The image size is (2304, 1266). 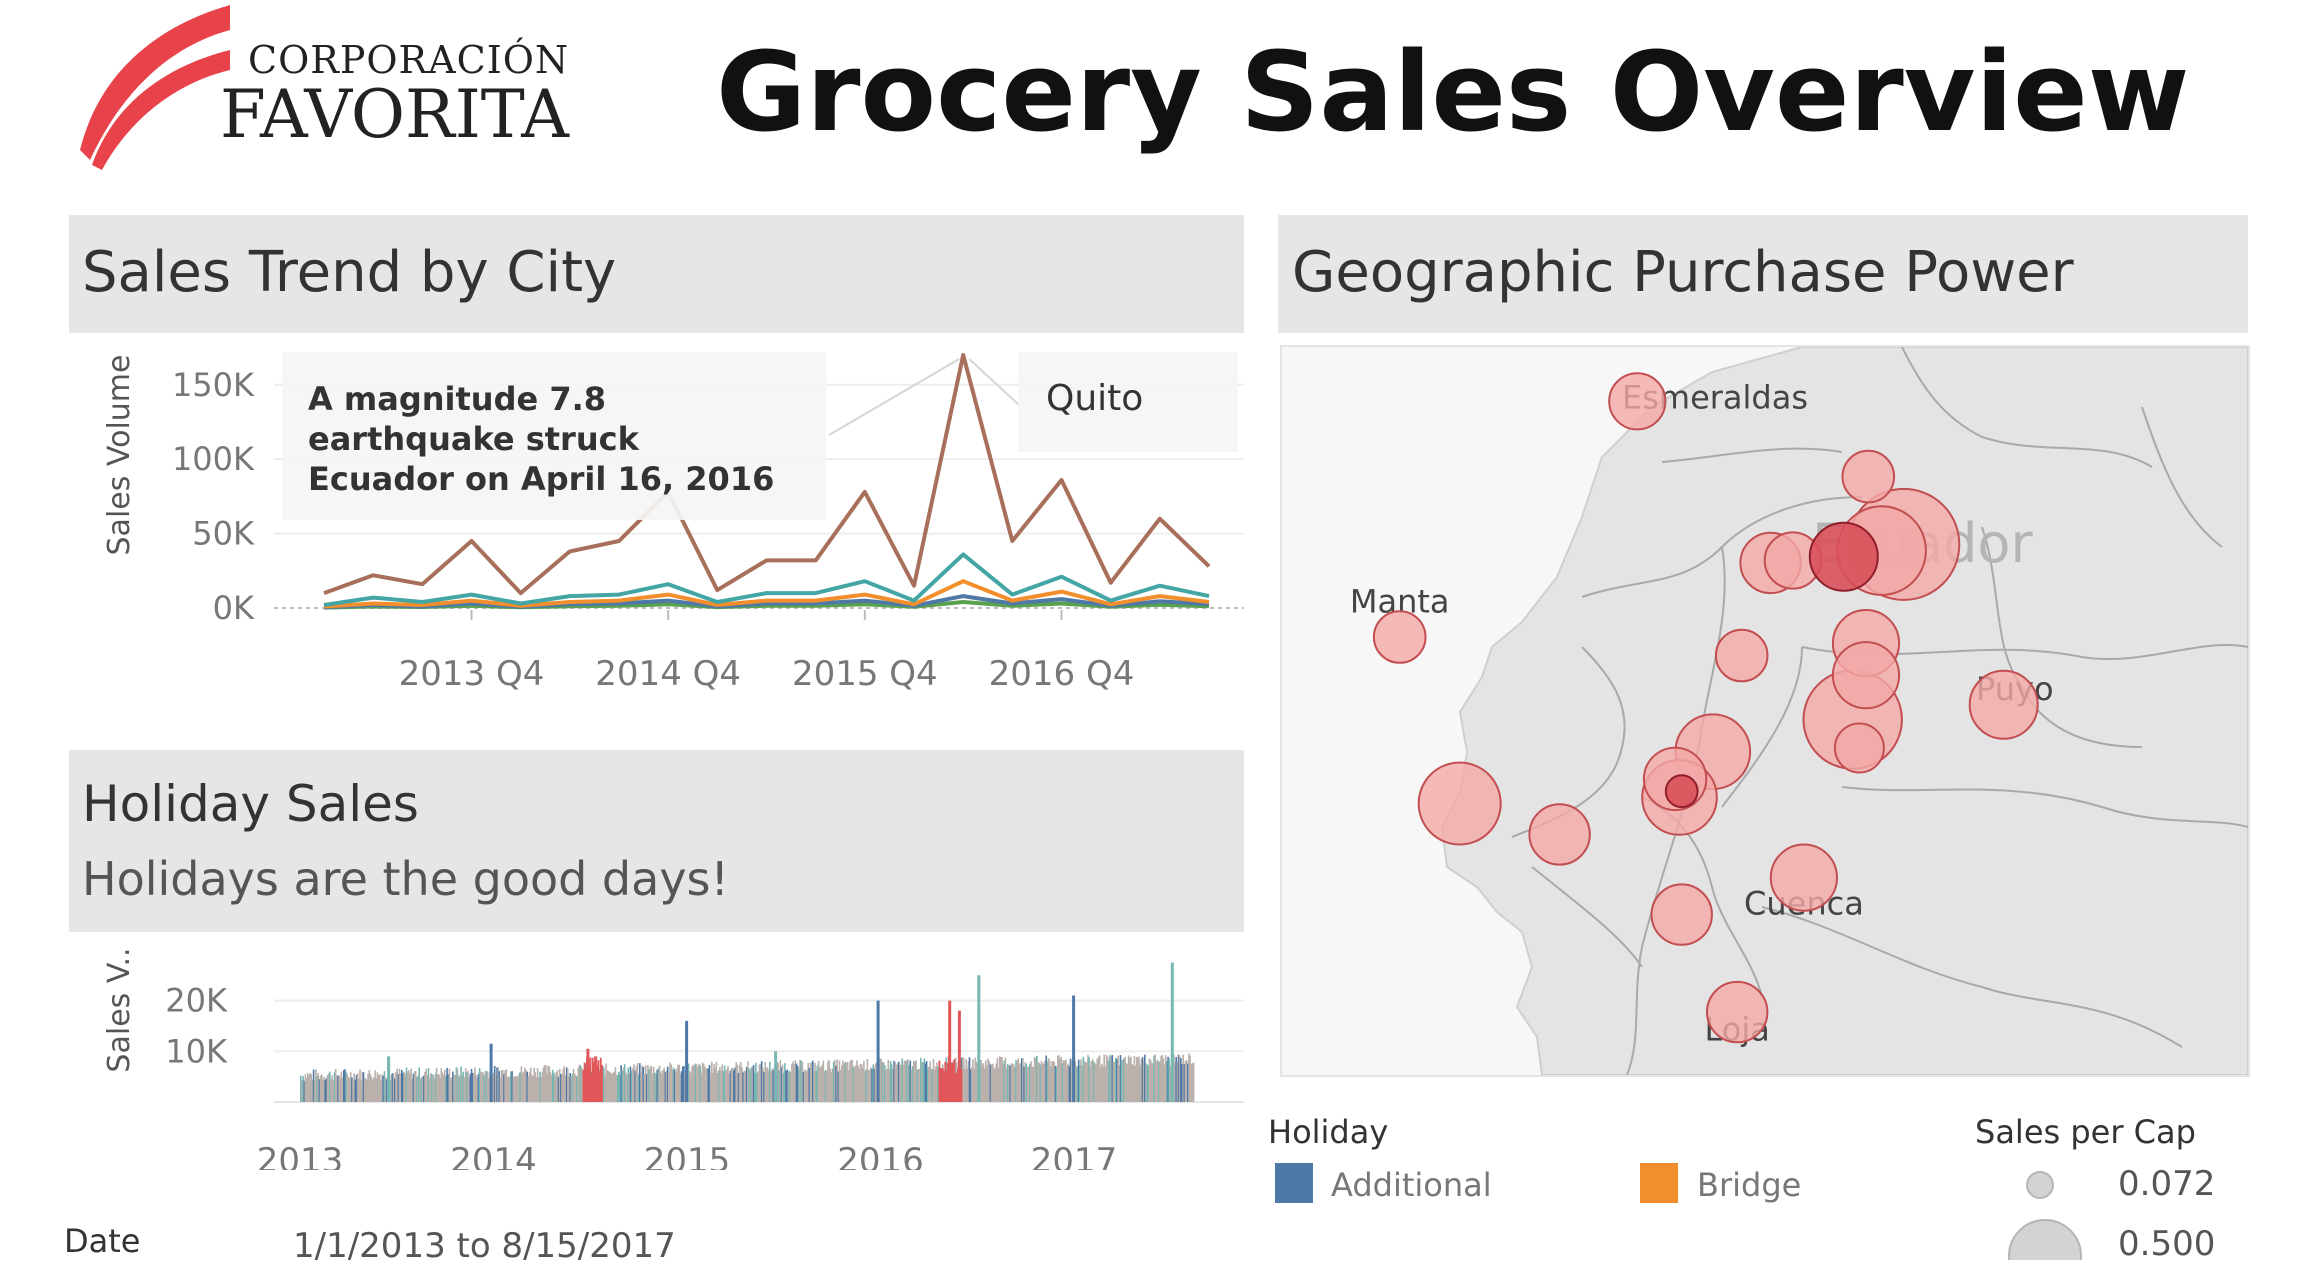 What do you see at coordinates (1749, 1185) in the screenshot?
I see `legend-label-bridge: Bridge` at bounding box center [1749, 1185].